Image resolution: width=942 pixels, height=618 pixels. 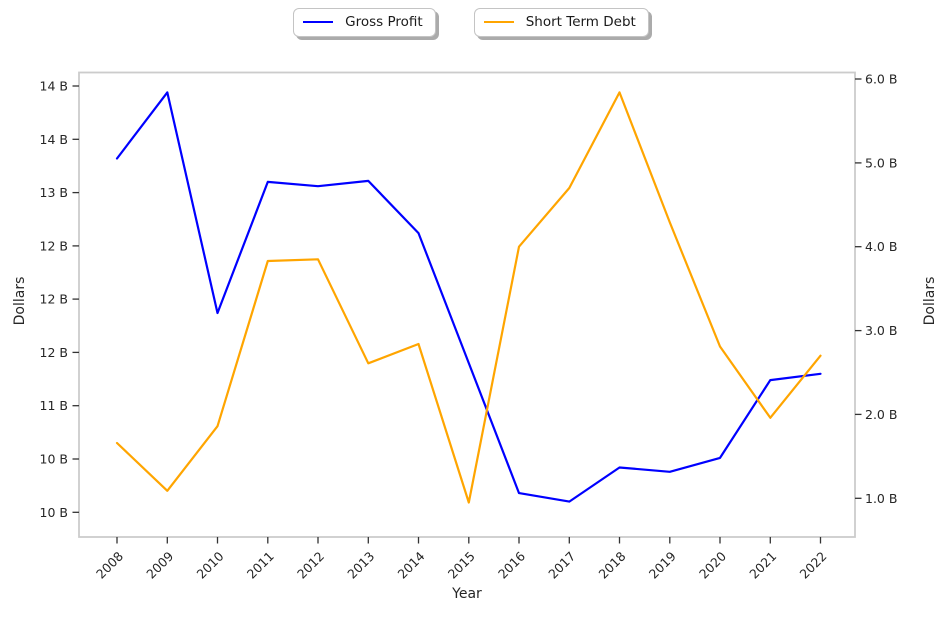 I want to click on svg-text: 2020, so click(x=712, y=564).